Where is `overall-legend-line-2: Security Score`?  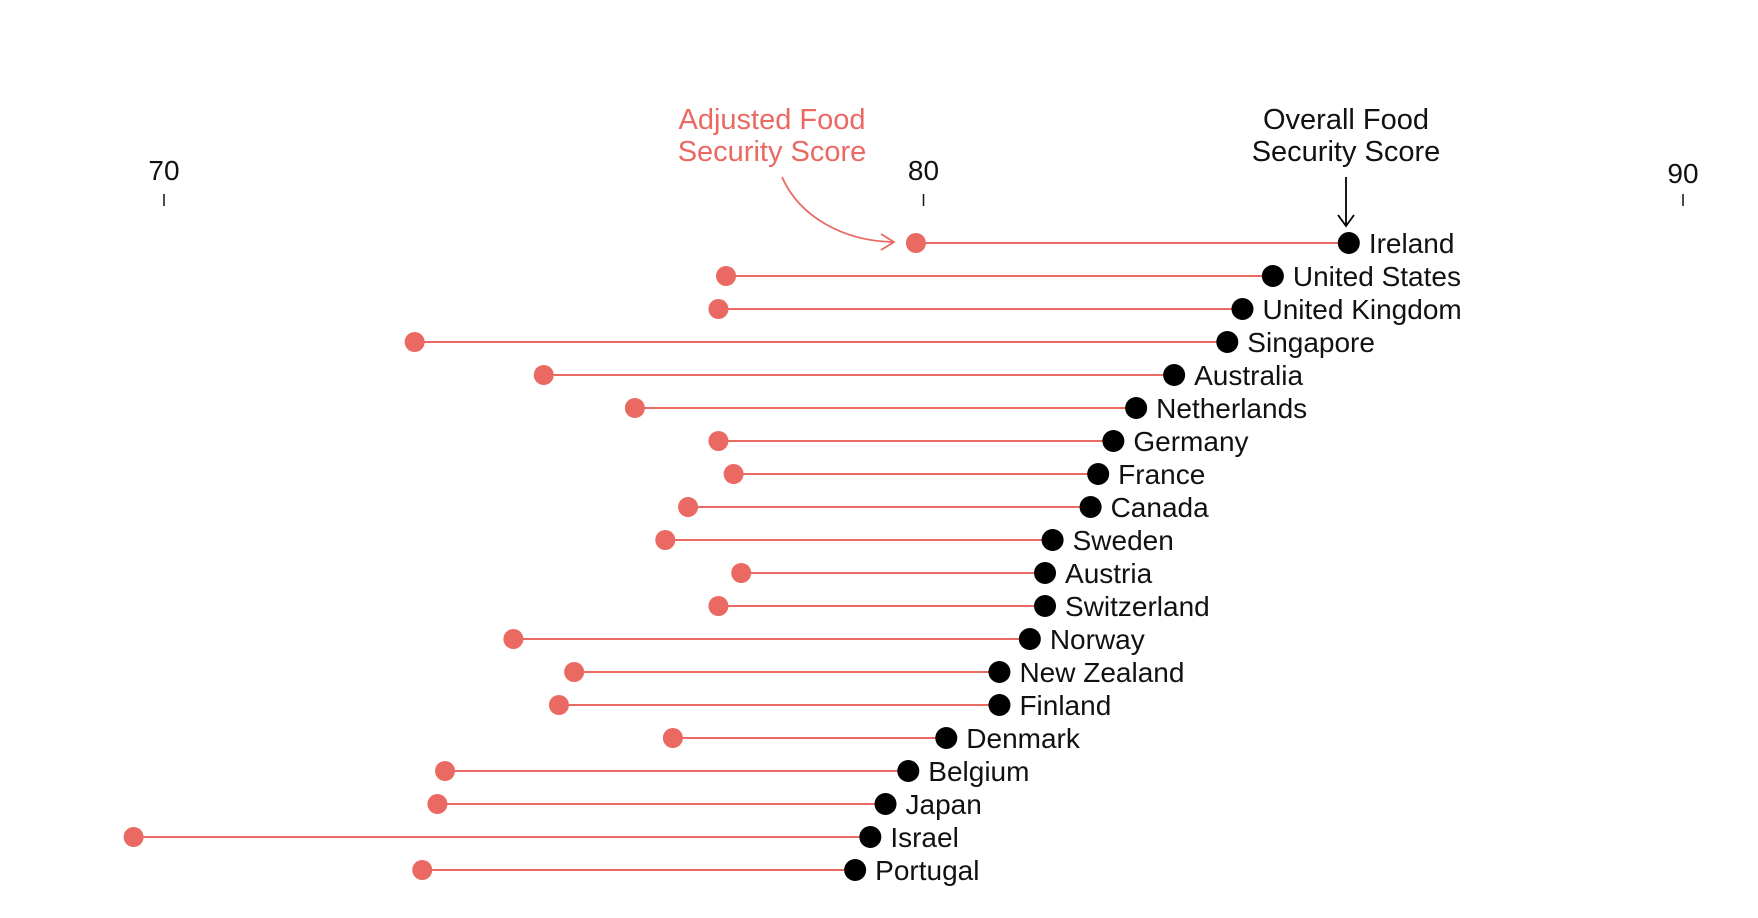
overall-legend-line-2: Security Score is located at coordinates (1346, 152).